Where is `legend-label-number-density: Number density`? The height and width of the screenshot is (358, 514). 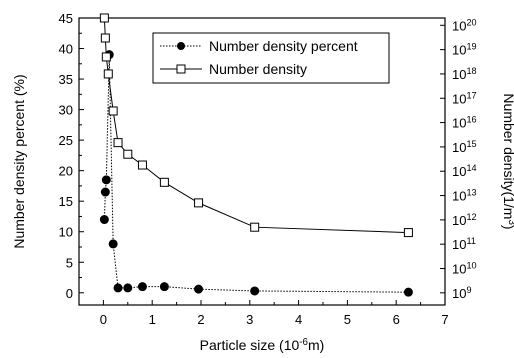 legend-label-number-density: Number density is located at coordinates (258, 69).